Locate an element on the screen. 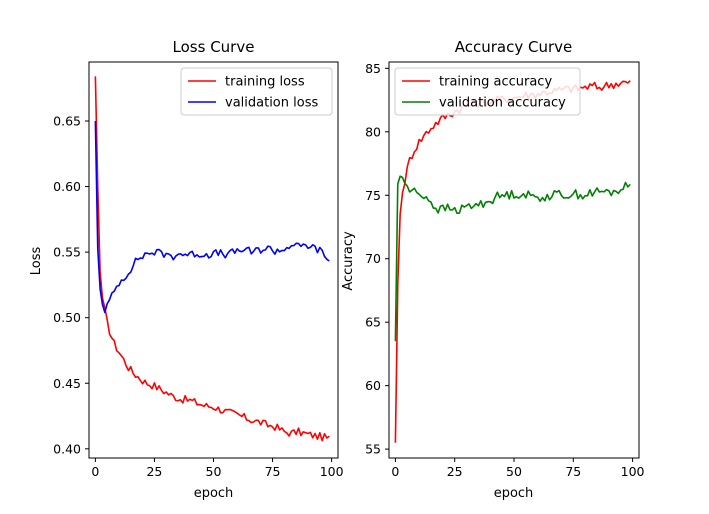 The width and height of the screenshot is (709, 514). accuracy-y-tick-label: 60 is located at coordinates (373, 385).